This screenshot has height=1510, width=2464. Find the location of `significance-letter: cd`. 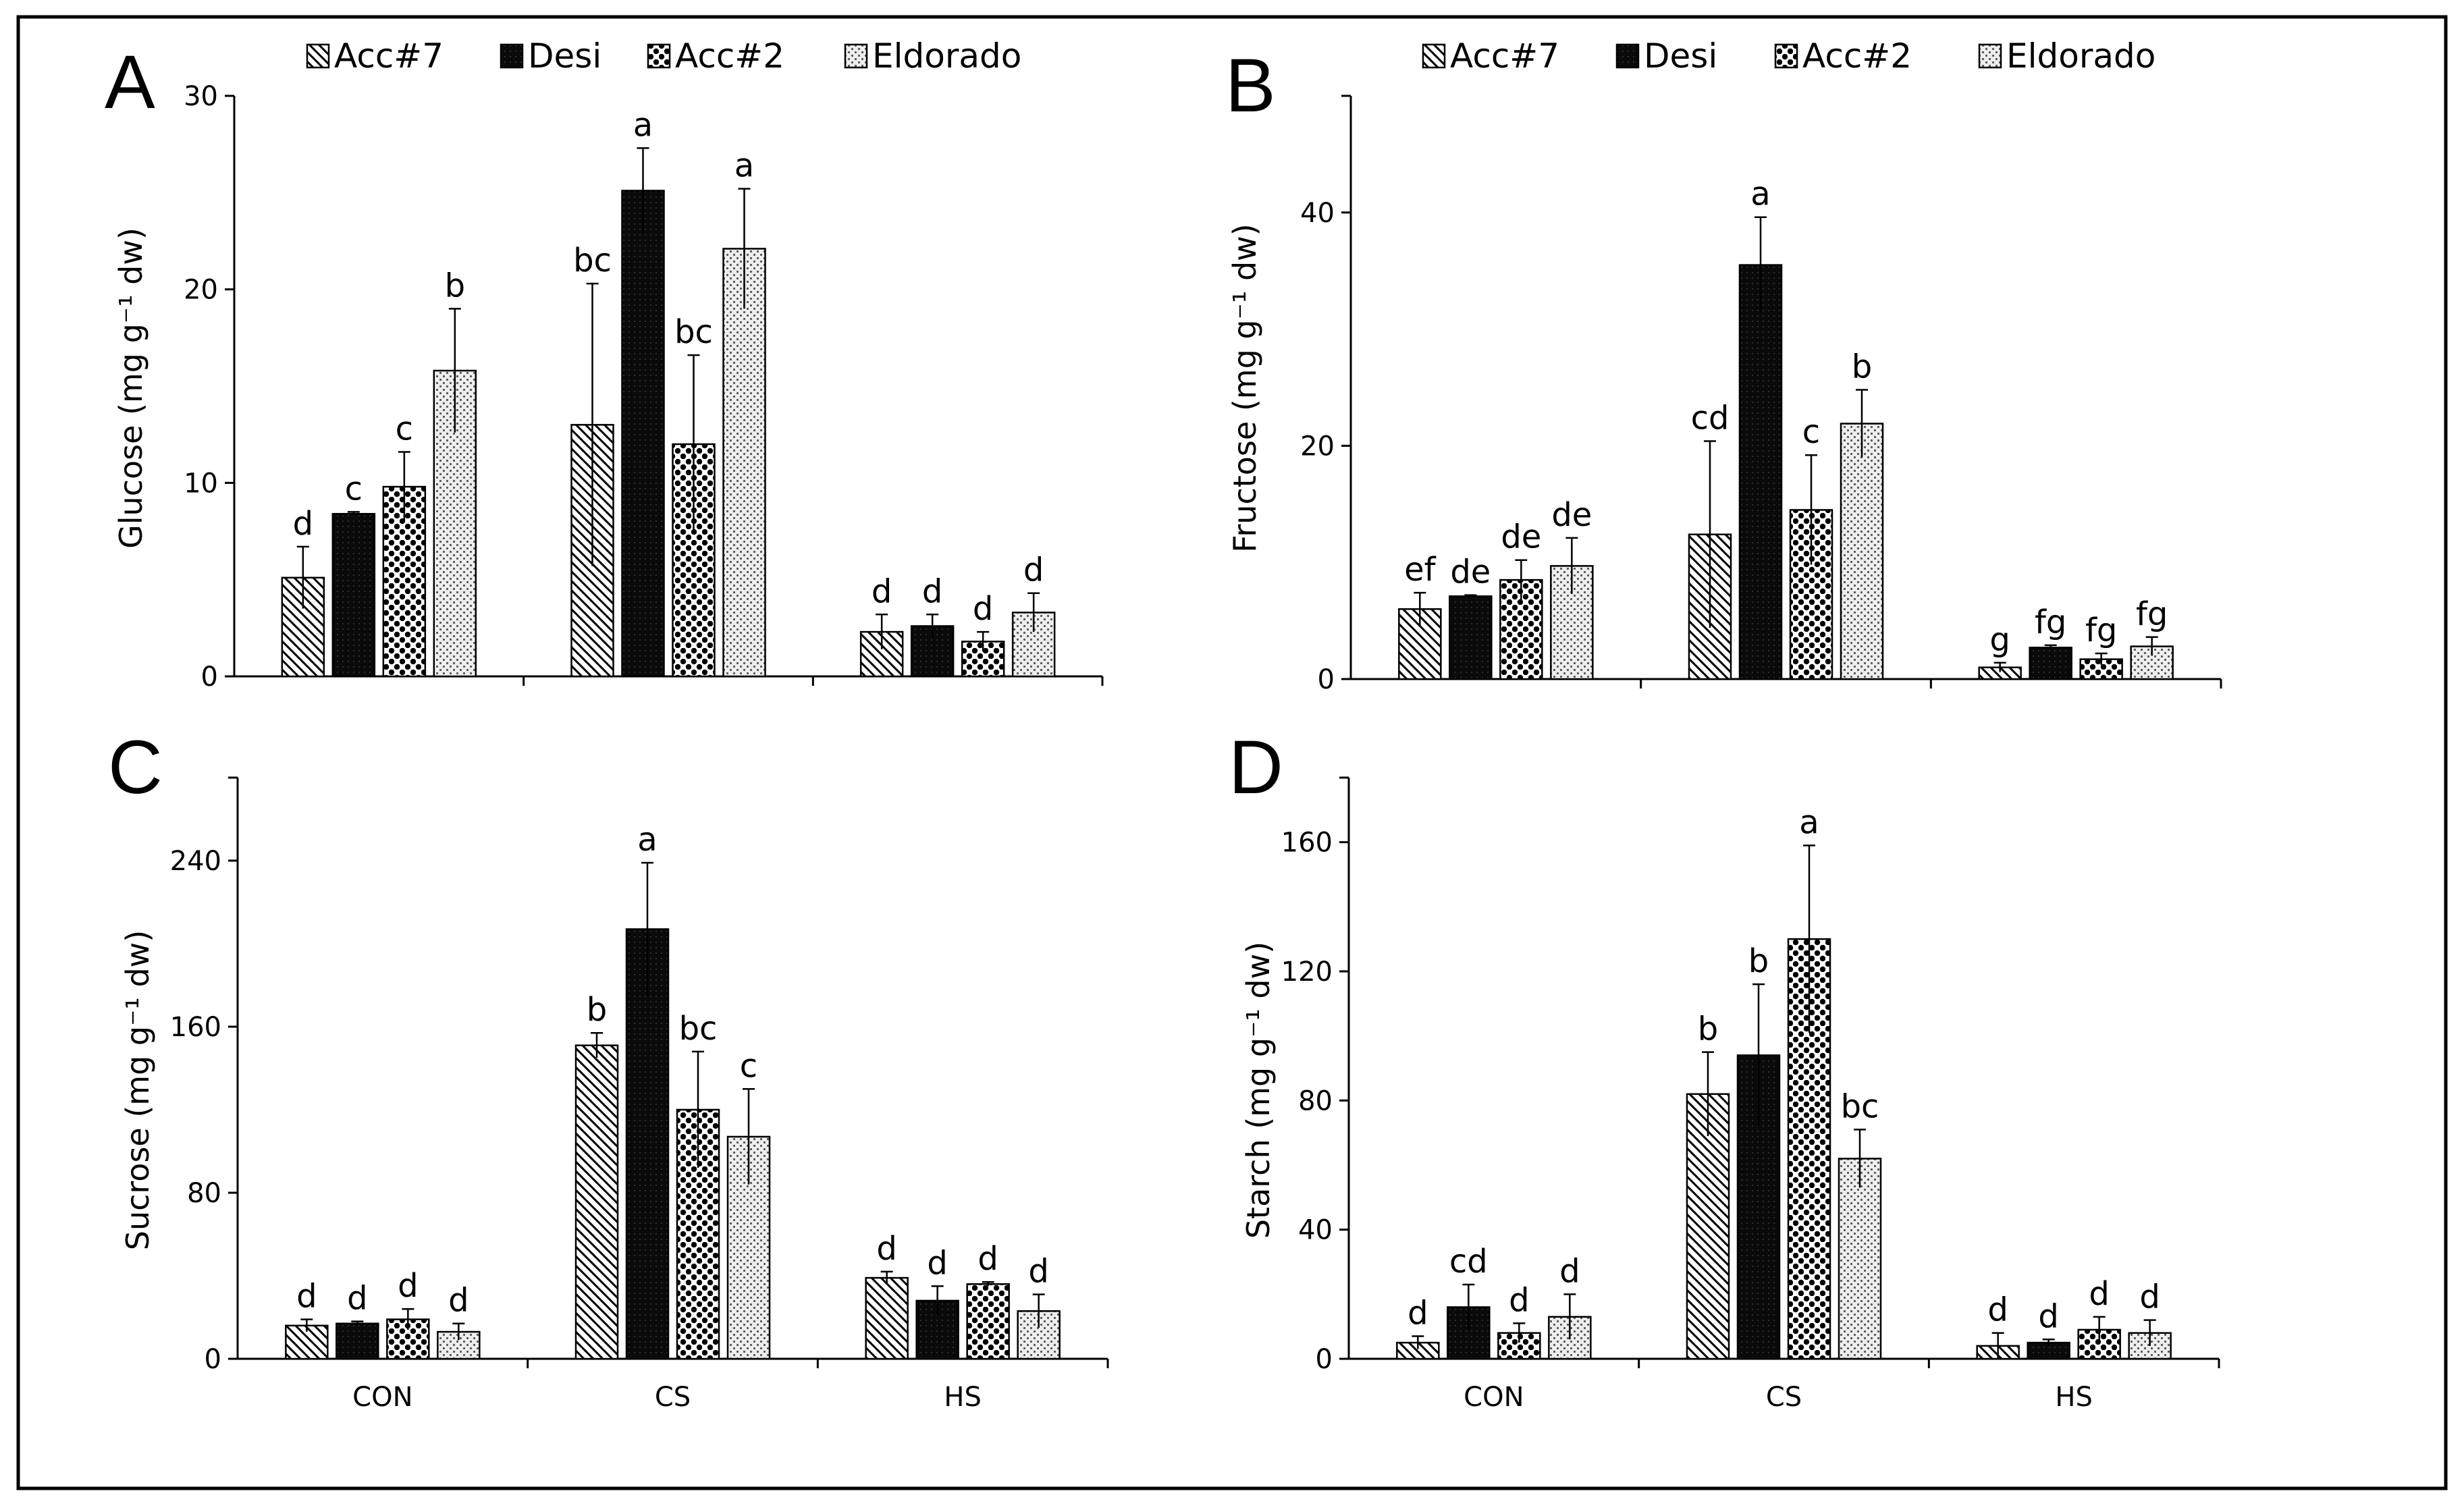

significance-letter: cd is located at coordinates (1710, 418).